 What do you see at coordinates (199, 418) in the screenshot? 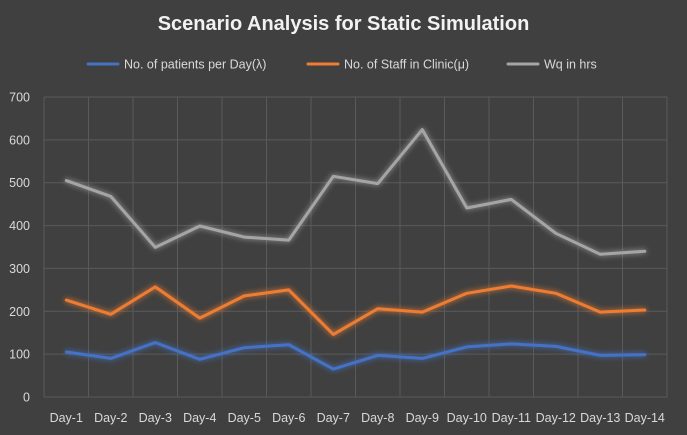
I see `x-tick-label: Day-4` at bounding box center [199, 418].